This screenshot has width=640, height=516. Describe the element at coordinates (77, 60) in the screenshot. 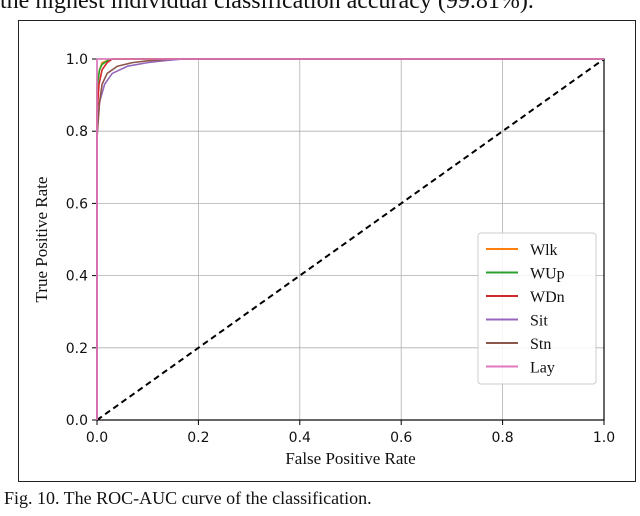

I see `y-tick-label: 1.0` at that location.